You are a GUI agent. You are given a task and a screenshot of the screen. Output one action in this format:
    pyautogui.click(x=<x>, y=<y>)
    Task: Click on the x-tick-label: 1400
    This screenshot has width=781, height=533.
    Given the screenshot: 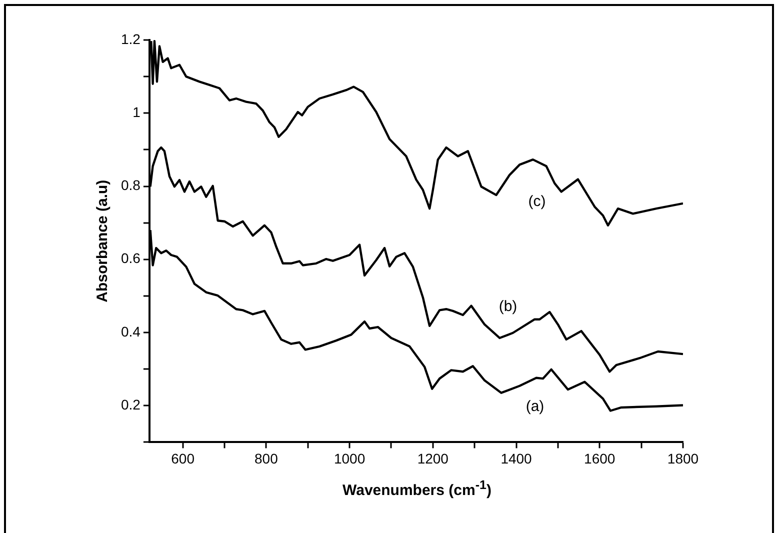 What is the action you would take?
    pyautogui.click(x=516, y=458)
    